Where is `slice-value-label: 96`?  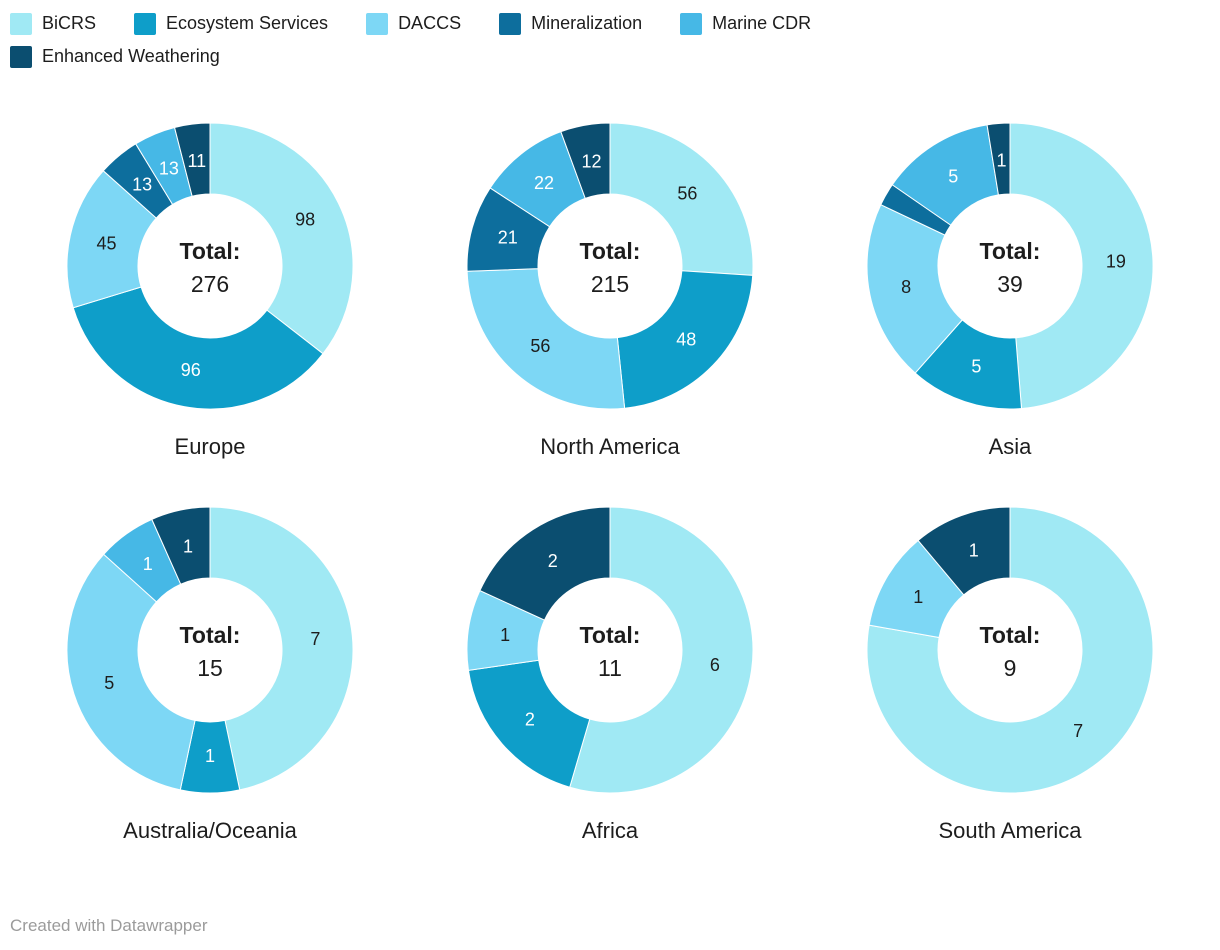 slice-value-label: 96 is located at coordinates (191, 370).